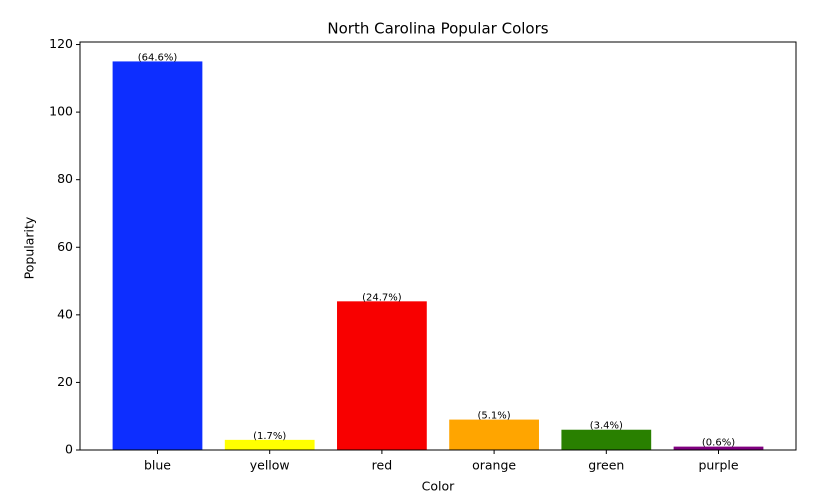 The image size is (835, 502). I want to click on bar-label: (24.7%), so click(382, 297).